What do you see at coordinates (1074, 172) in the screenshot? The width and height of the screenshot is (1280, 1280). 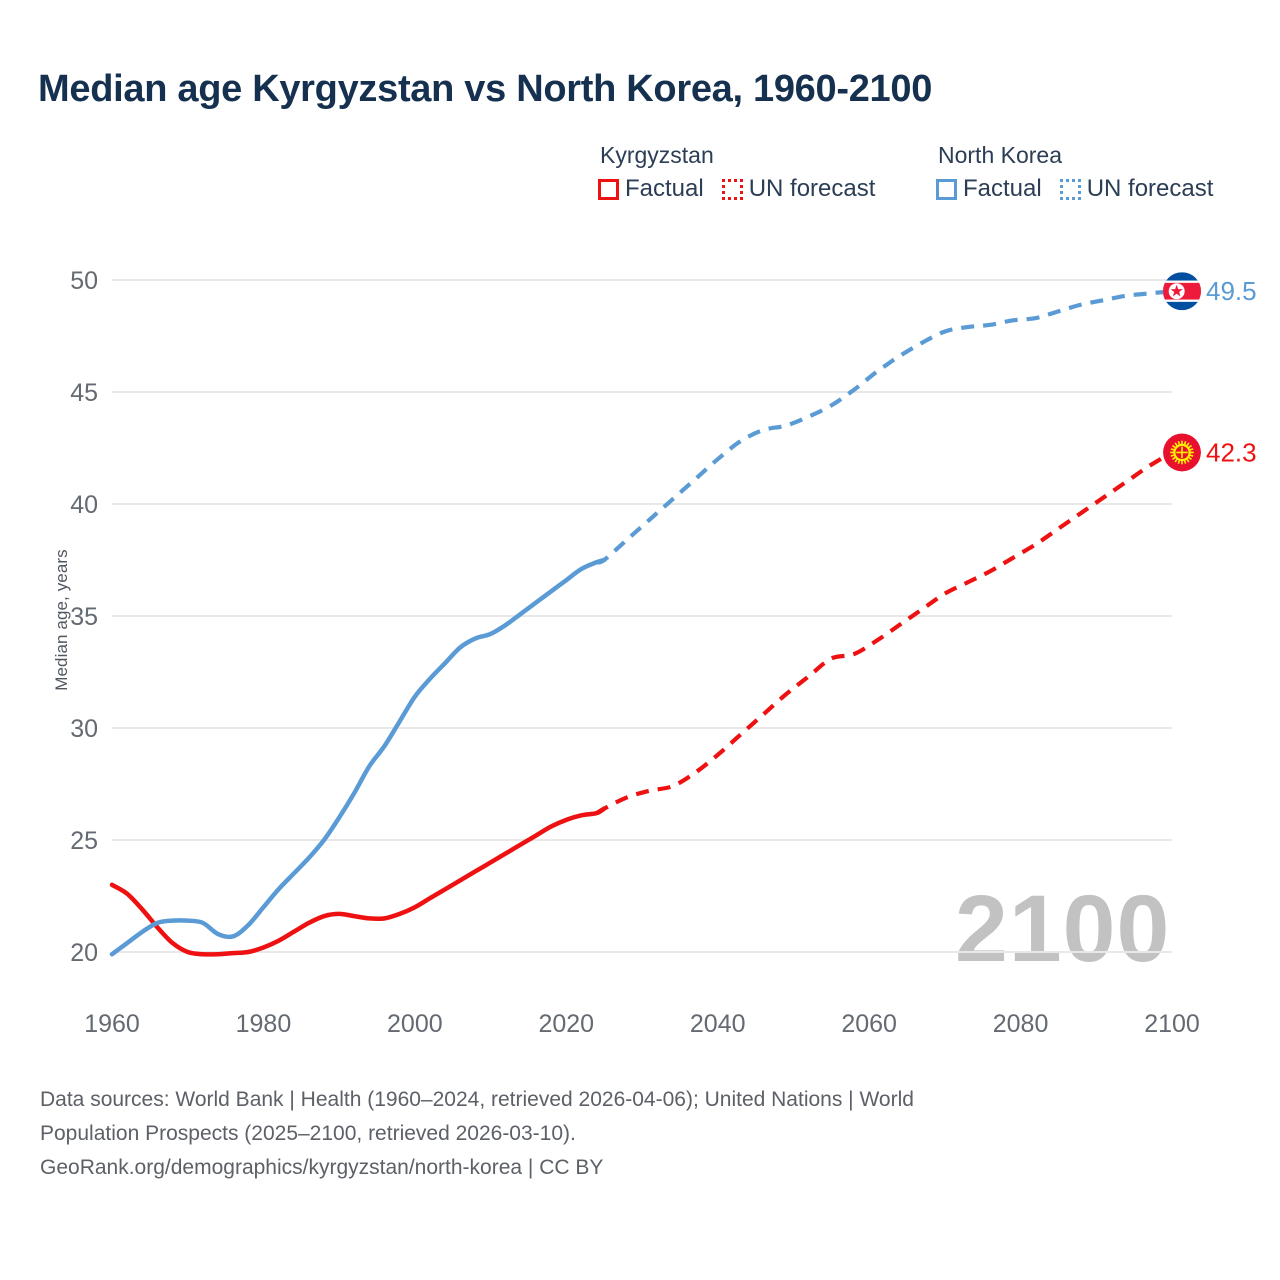 I see `legend-group-north-korea: North Korea Factual UN forecast` at bounding box center [1074, 172].